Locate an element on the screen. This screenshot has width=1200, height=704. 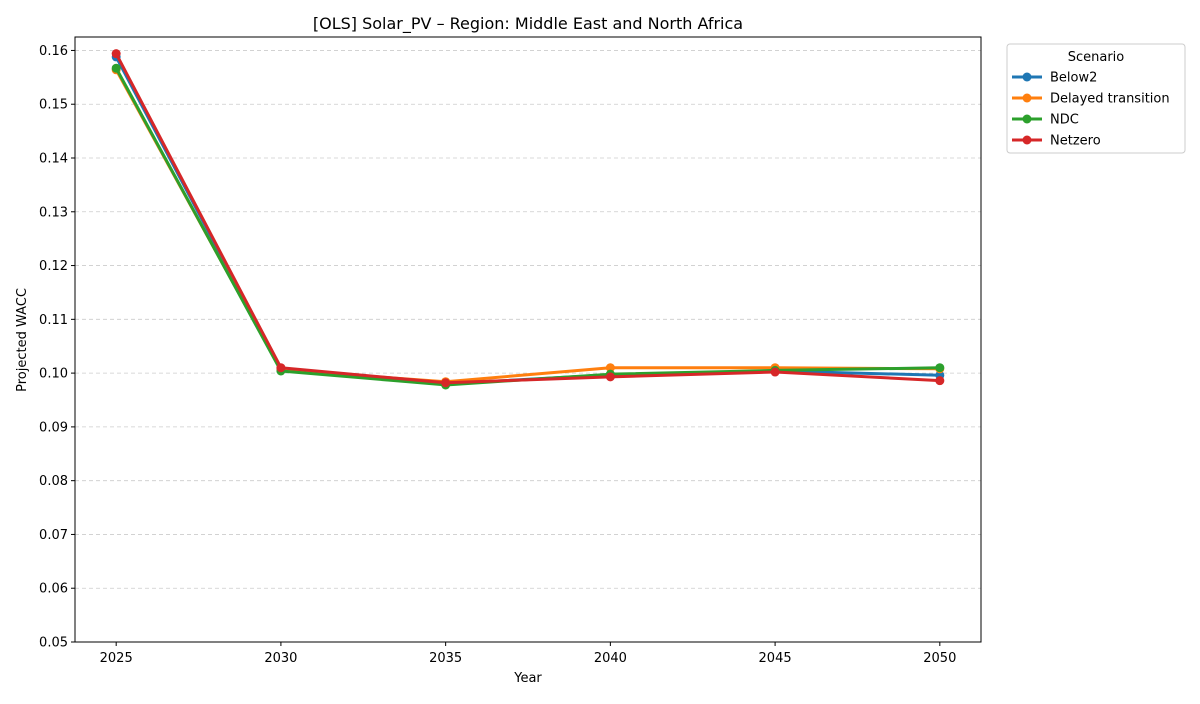
y-axis-label: Projected WACC is located at coordinates (22, 340).